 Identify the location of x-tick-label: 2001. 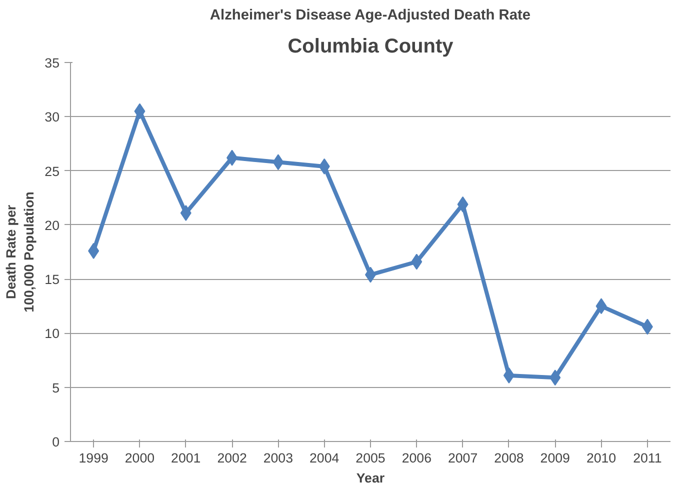
(186, 458).